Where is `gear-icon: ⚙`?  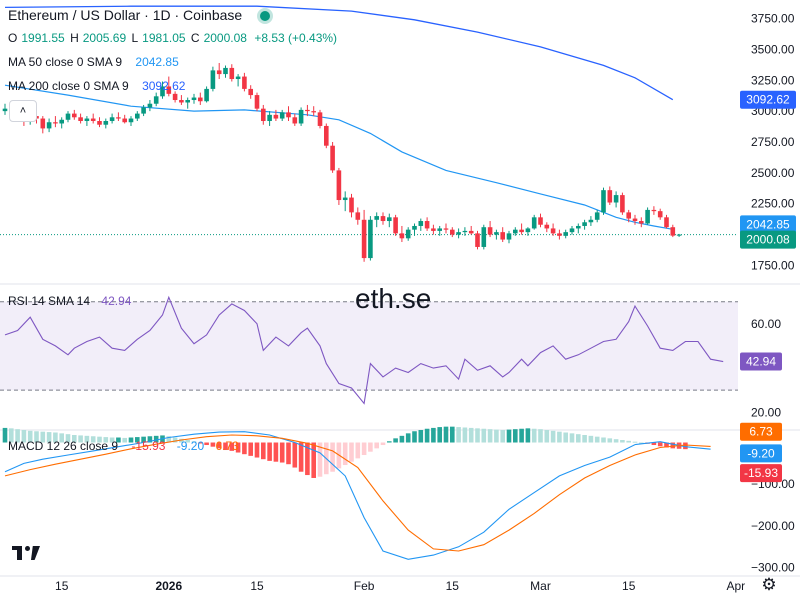 gear-icon: ⚙ is located at coordinates (769, 584).